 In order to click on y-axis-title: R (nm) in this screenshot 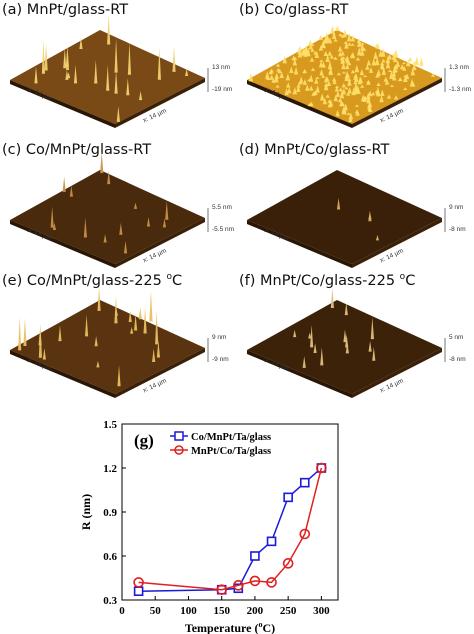, I will do `click(86, 512)`.